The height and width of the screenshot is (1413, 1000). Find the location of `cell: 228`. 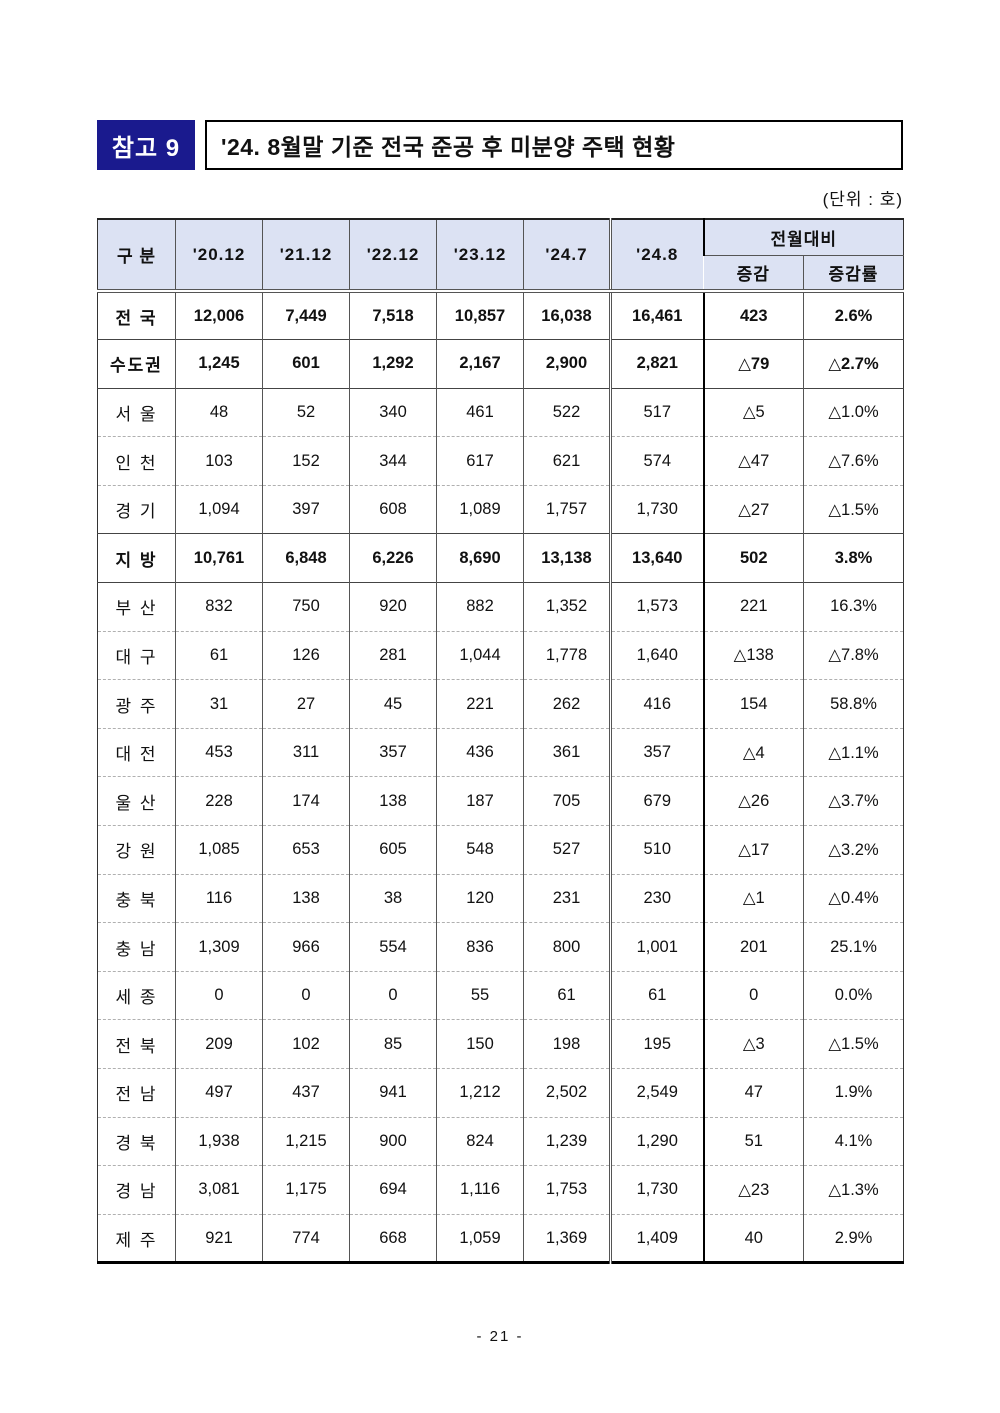

cell: 228 is located at coordinates (219, 801).